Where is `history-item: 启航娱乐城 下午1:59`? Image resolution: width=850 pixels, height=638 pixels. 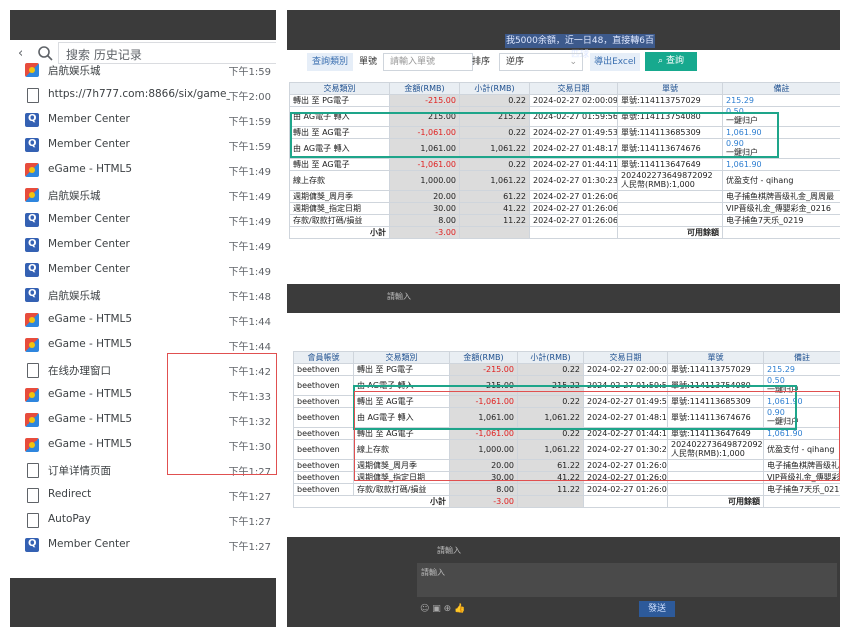 history-item: 启航娱乐城 下午1:59 is located at coordinates (143, 70).